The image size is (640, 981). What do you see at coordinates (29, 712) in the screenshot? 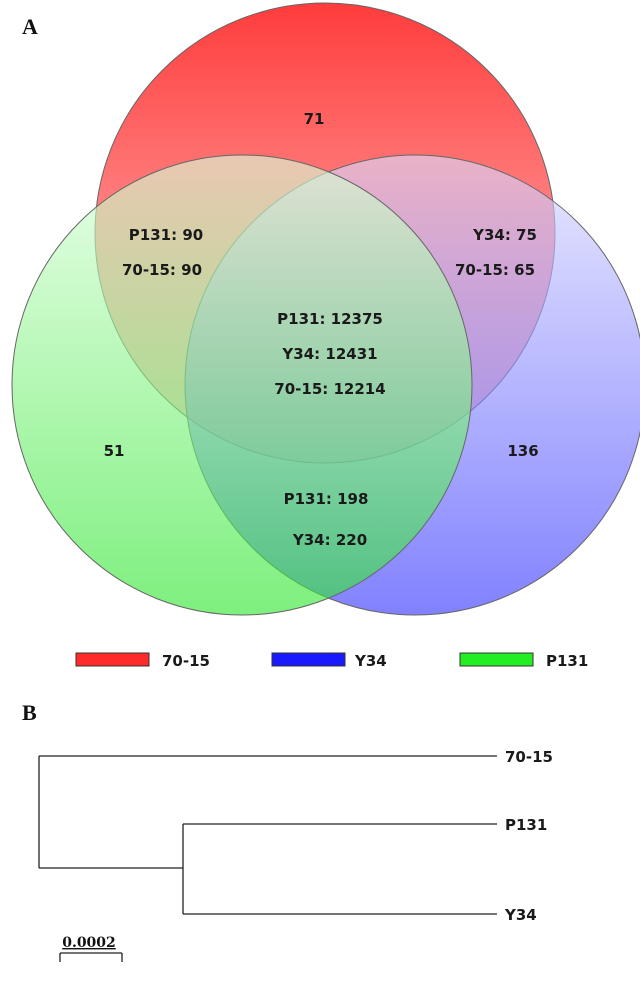
I see `panel-b-letter: B` at bounding box center [29, 712].